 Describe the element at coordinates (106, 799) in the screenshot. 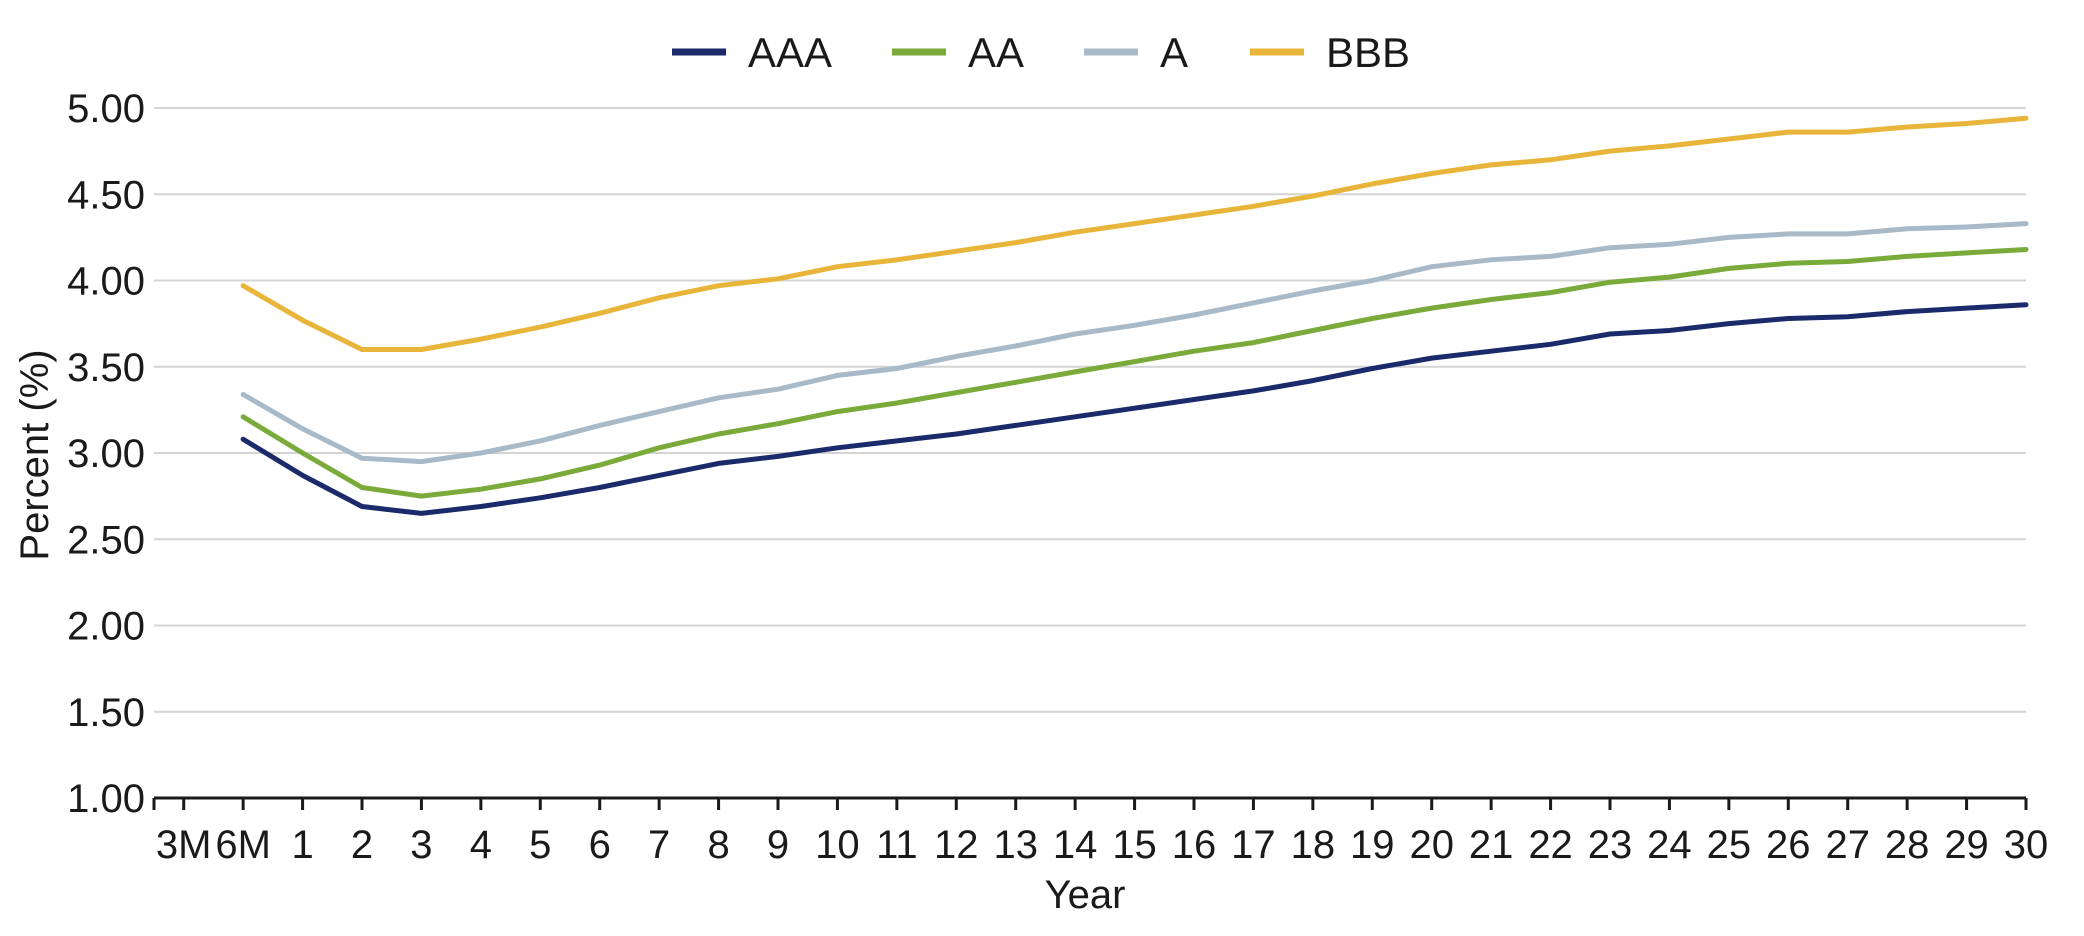

I see `y-tick-label: 1.00` at that location.